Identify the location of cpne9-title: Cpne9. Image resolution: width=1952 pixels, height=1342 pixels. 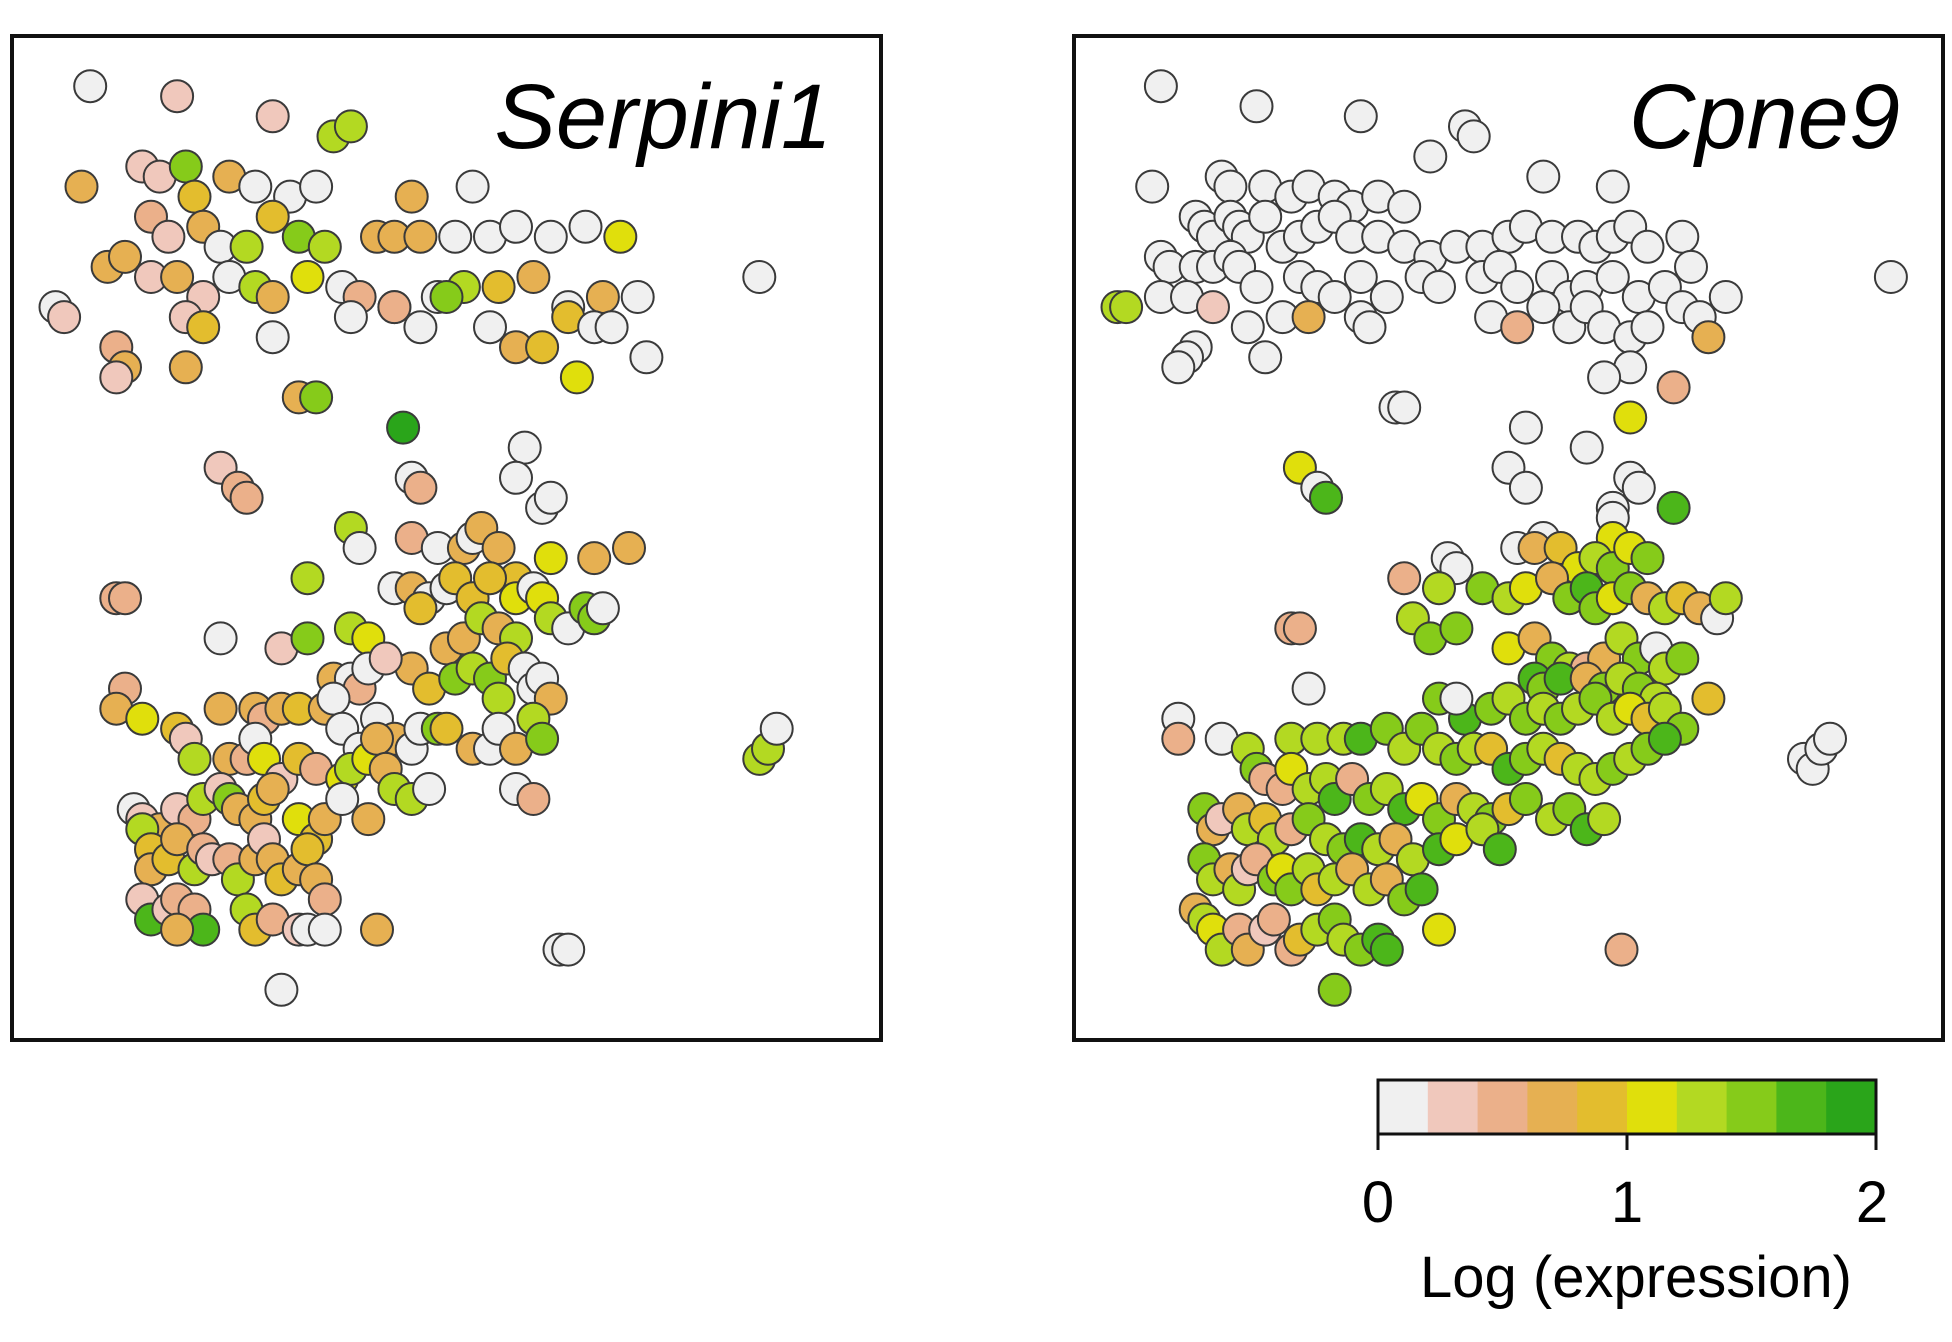
(1764, 117).